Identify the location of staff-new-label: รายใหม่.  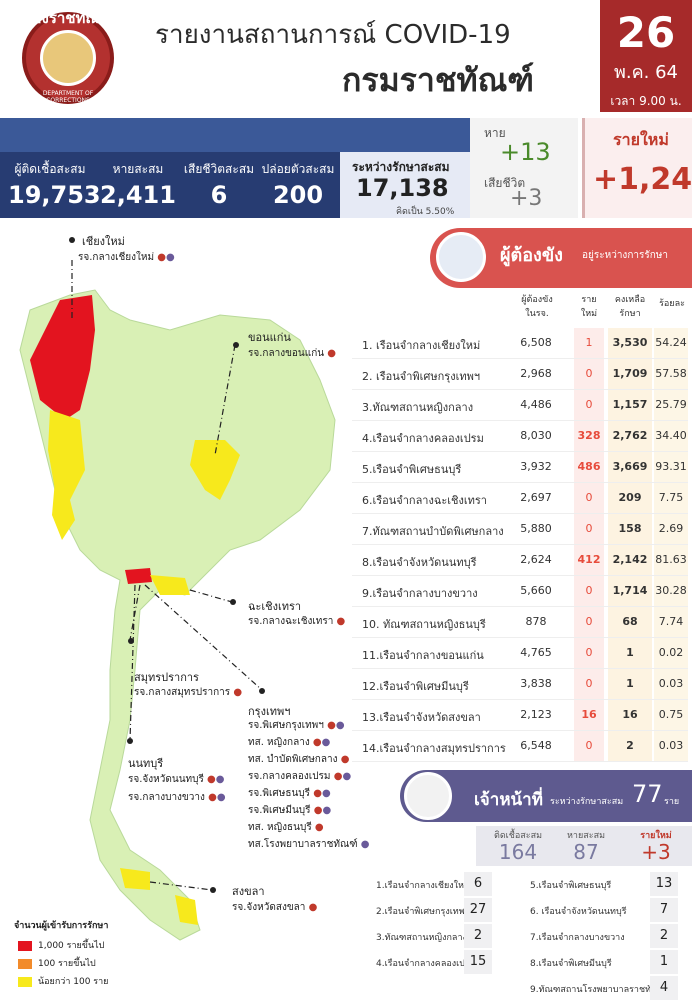
(656, 836).